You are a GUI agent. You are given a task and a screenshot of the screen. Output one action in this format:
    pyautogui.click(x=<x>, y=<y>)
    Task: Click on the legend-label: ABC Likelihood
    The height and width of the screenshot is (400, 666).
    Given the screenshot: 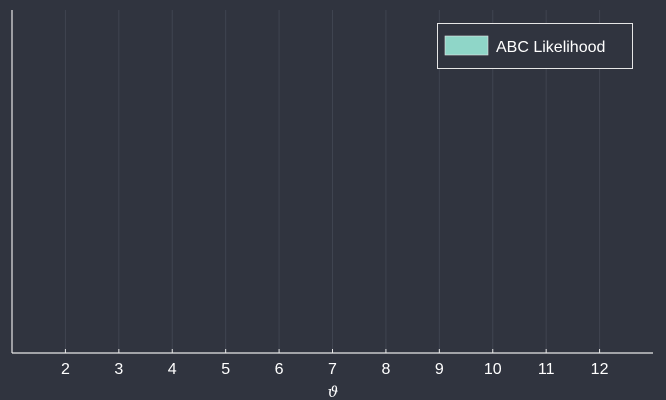 What is the action you would take?
    pyautogui.click(x=550, y=47)
    